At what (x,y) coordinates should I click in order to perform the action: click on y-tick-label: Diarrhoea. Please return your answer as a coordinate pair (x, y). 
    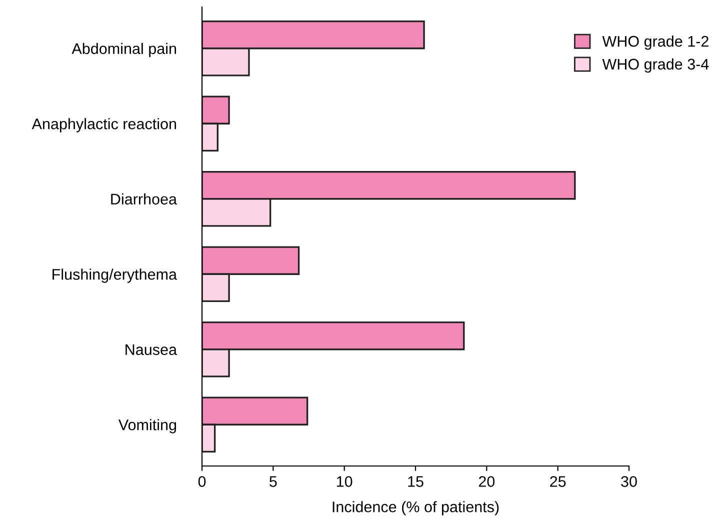
    Looking at the image, I should click on (144, 199).